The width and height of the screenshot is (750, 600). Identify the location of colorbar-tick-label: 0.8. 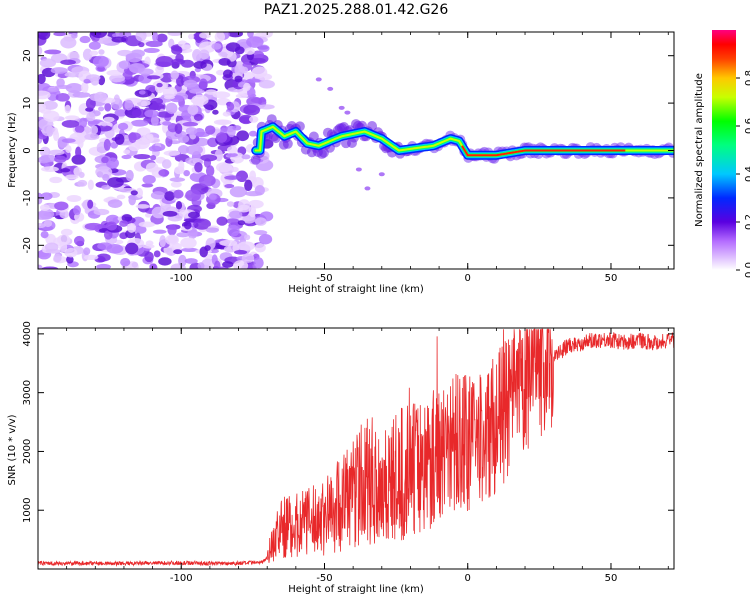
(747, 78).